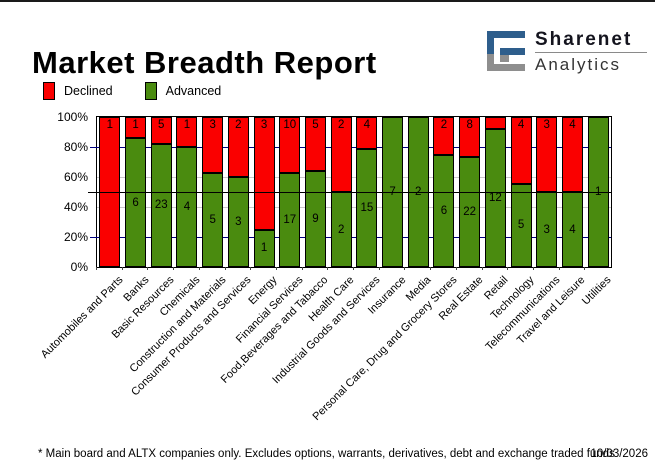  I want to click on bar-real-estate: 8 22, so click(470, 192).